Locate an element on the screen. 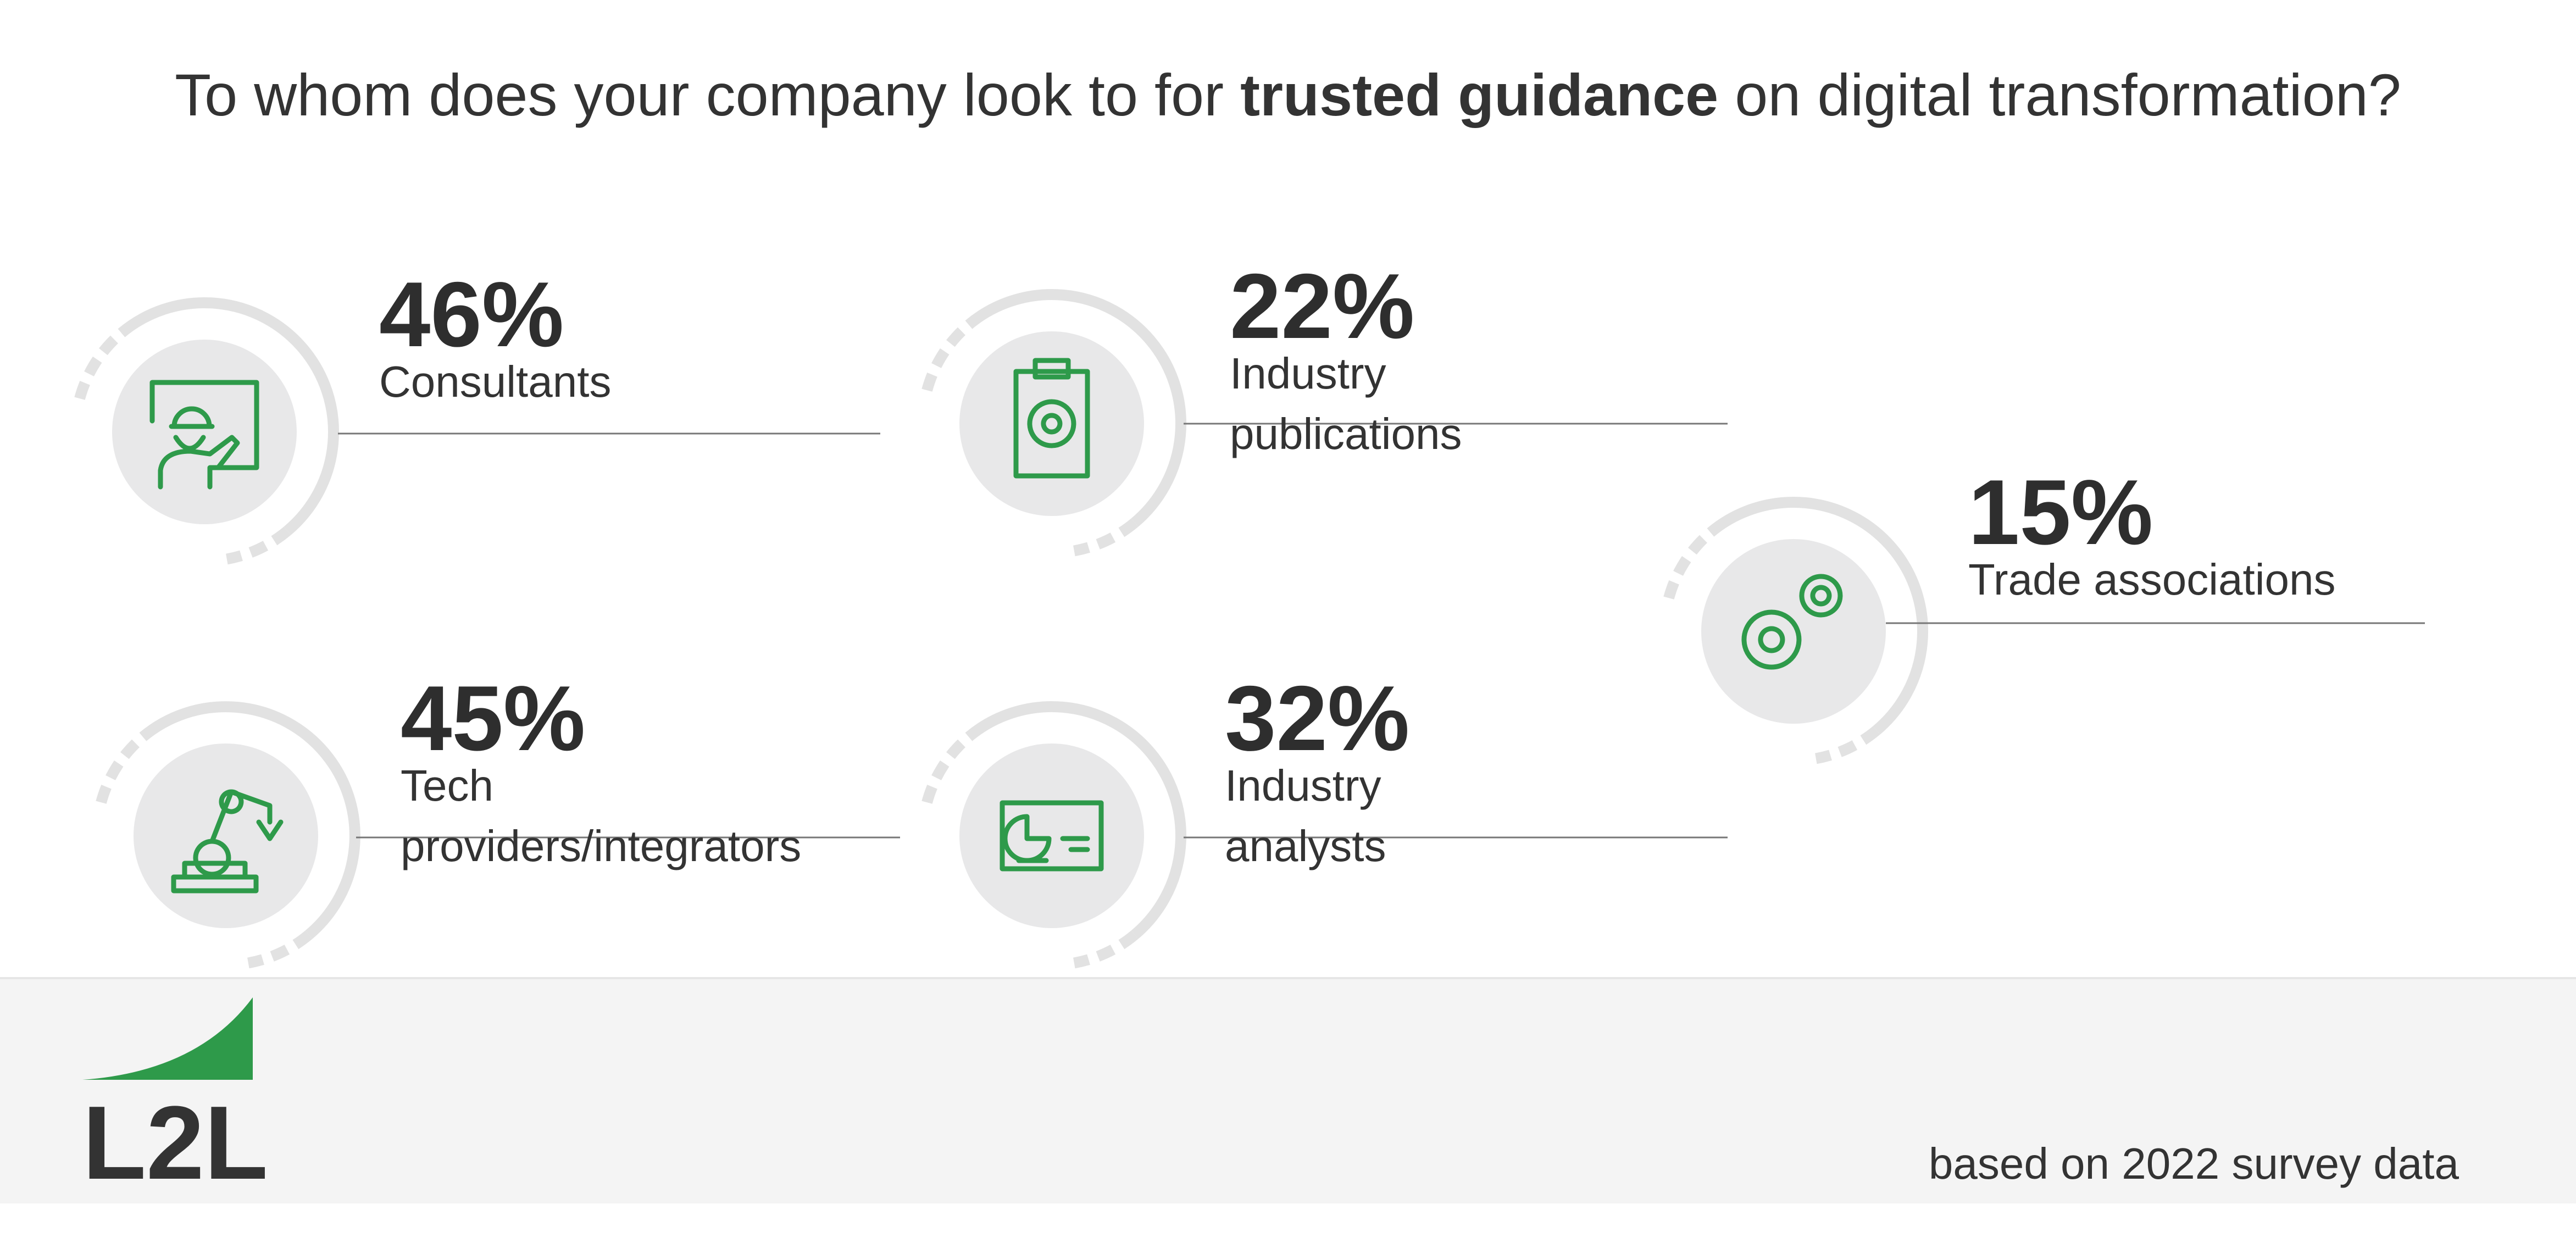 This screenshot has height=1243, width=2576. item: 15%Trade associations is located at coordinates (2044, 612).